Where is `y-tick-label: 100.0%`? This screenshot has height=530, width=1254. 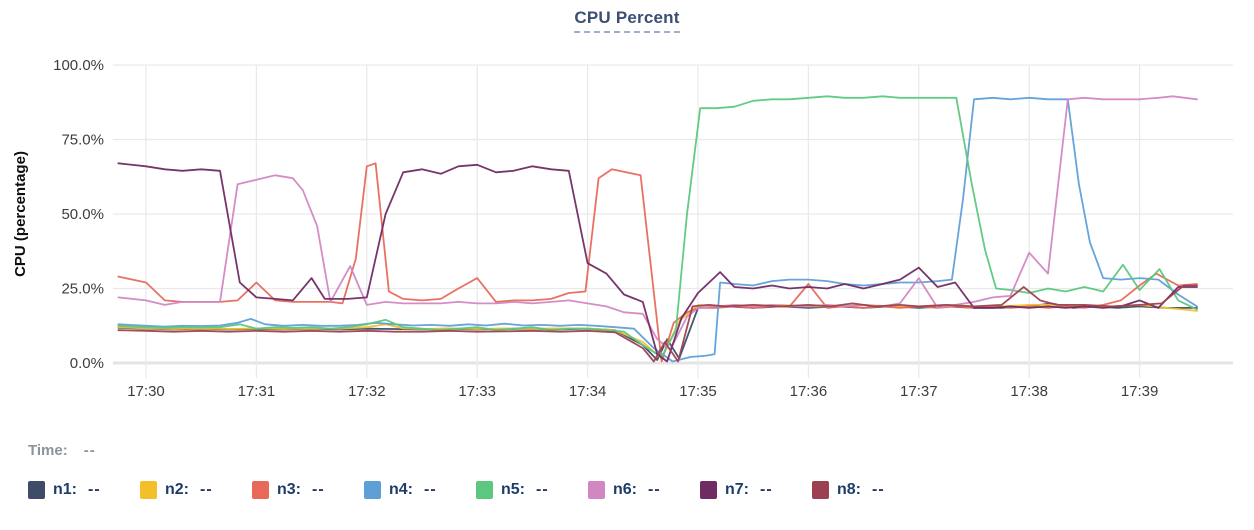 y-tick-label: 100.0% is located at coordinates (78, 65).